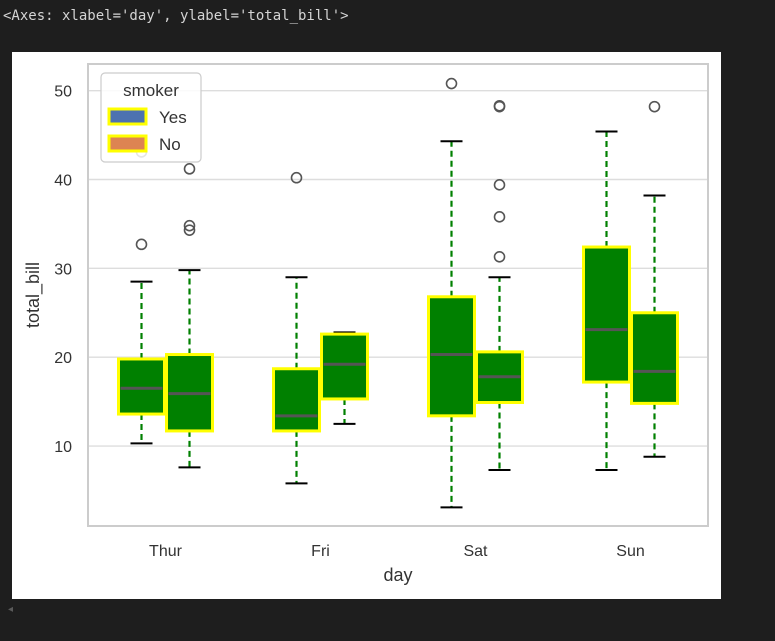 This screenshot has height=641, width=775. What do you see at coordinates (151, 90) in the screenshot?
I see `legend-title: smoker` at bounding box center [151, 90].